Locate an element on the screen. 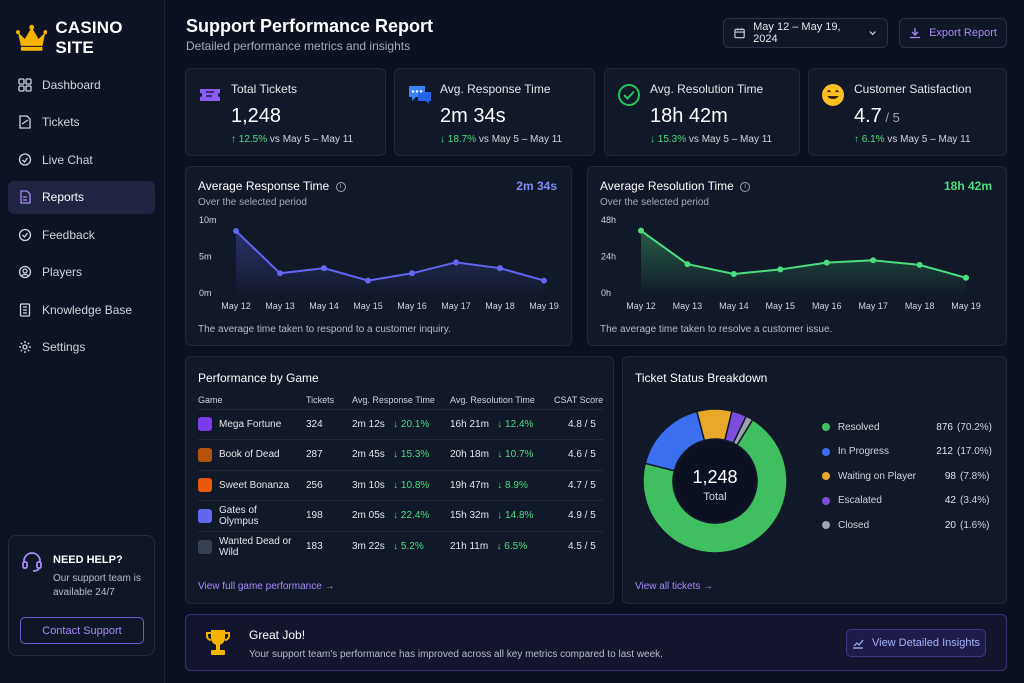 The height and width of the screenshot is (683, 1024). brand-logo: CASINO SITE is located at coordinates (90, 38).